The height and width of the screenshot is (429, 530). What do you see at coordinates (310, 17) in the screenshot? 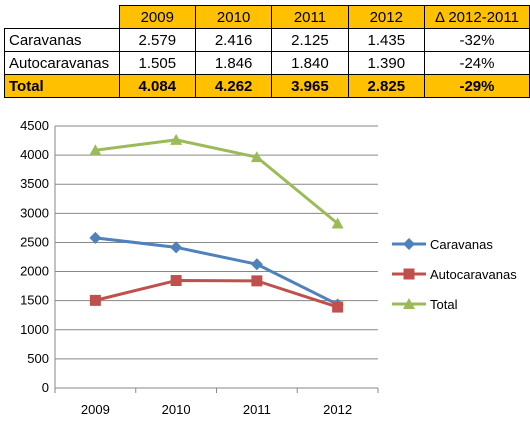
I see `table-header-2011: 2011` at bounding box center [310, 17].